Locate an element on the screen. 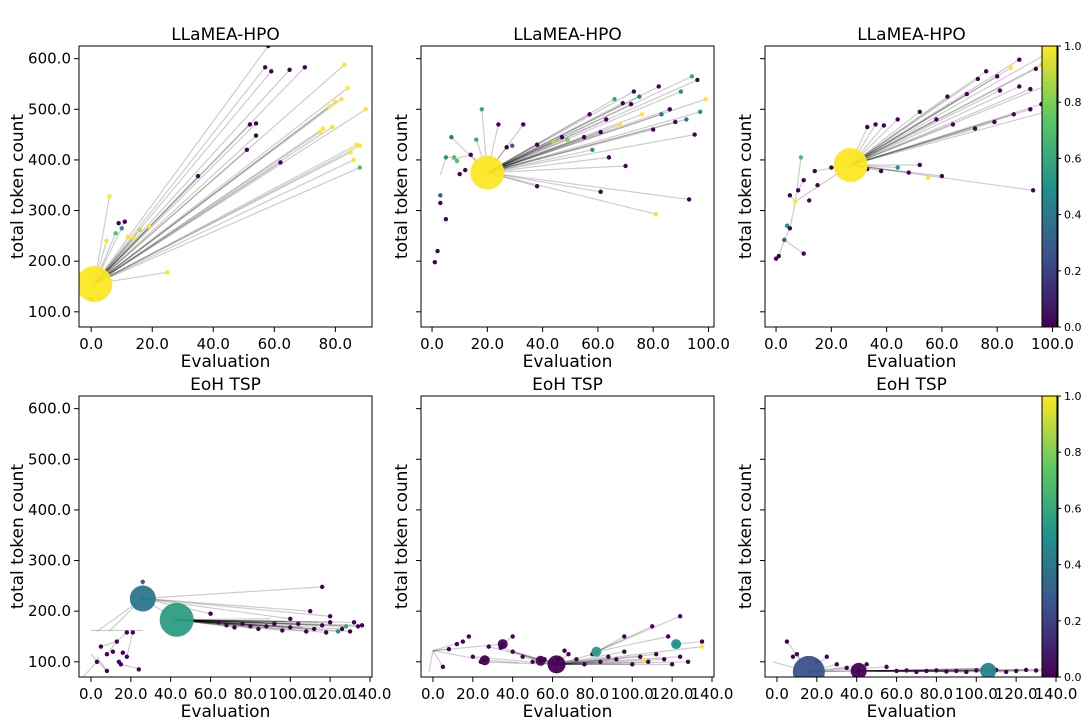 The image size is (1091, 727). x-tick-label: 0.0 is located at coordinates (777, 694).